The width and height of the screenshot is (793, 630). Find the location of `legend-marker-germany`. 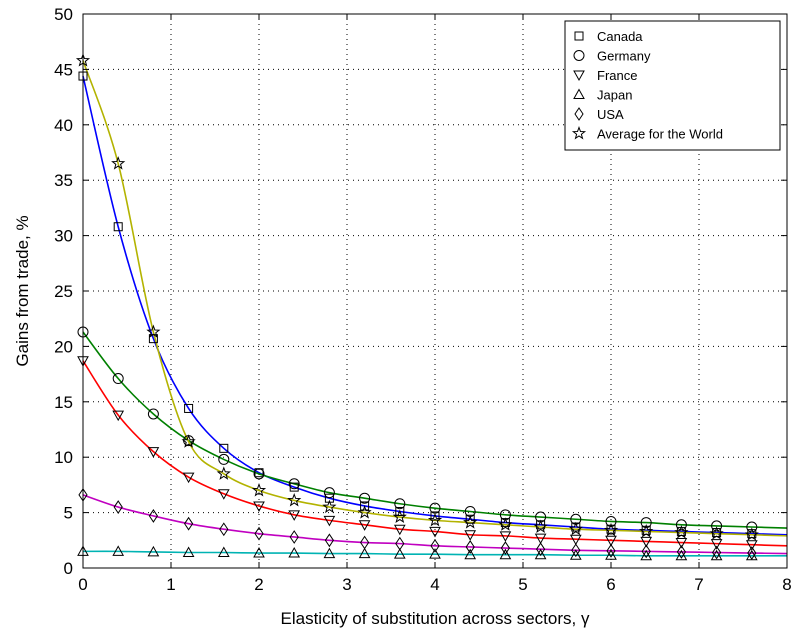

legend-marker-germany is located at coordinates (579, 55).